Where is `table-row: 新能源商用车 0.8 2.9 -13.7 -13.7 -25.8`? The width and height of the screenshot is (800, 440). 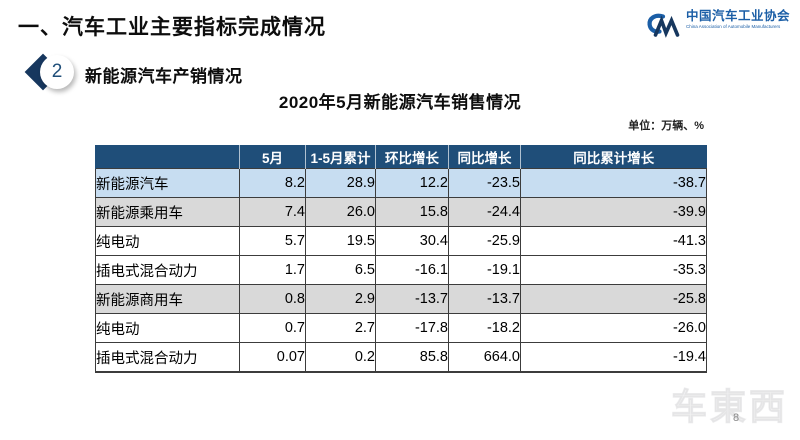
table-row: 新能源商用车 0.8 2.9 -13.7 -13.7 -25.8 is located at coordinates (401, 299).